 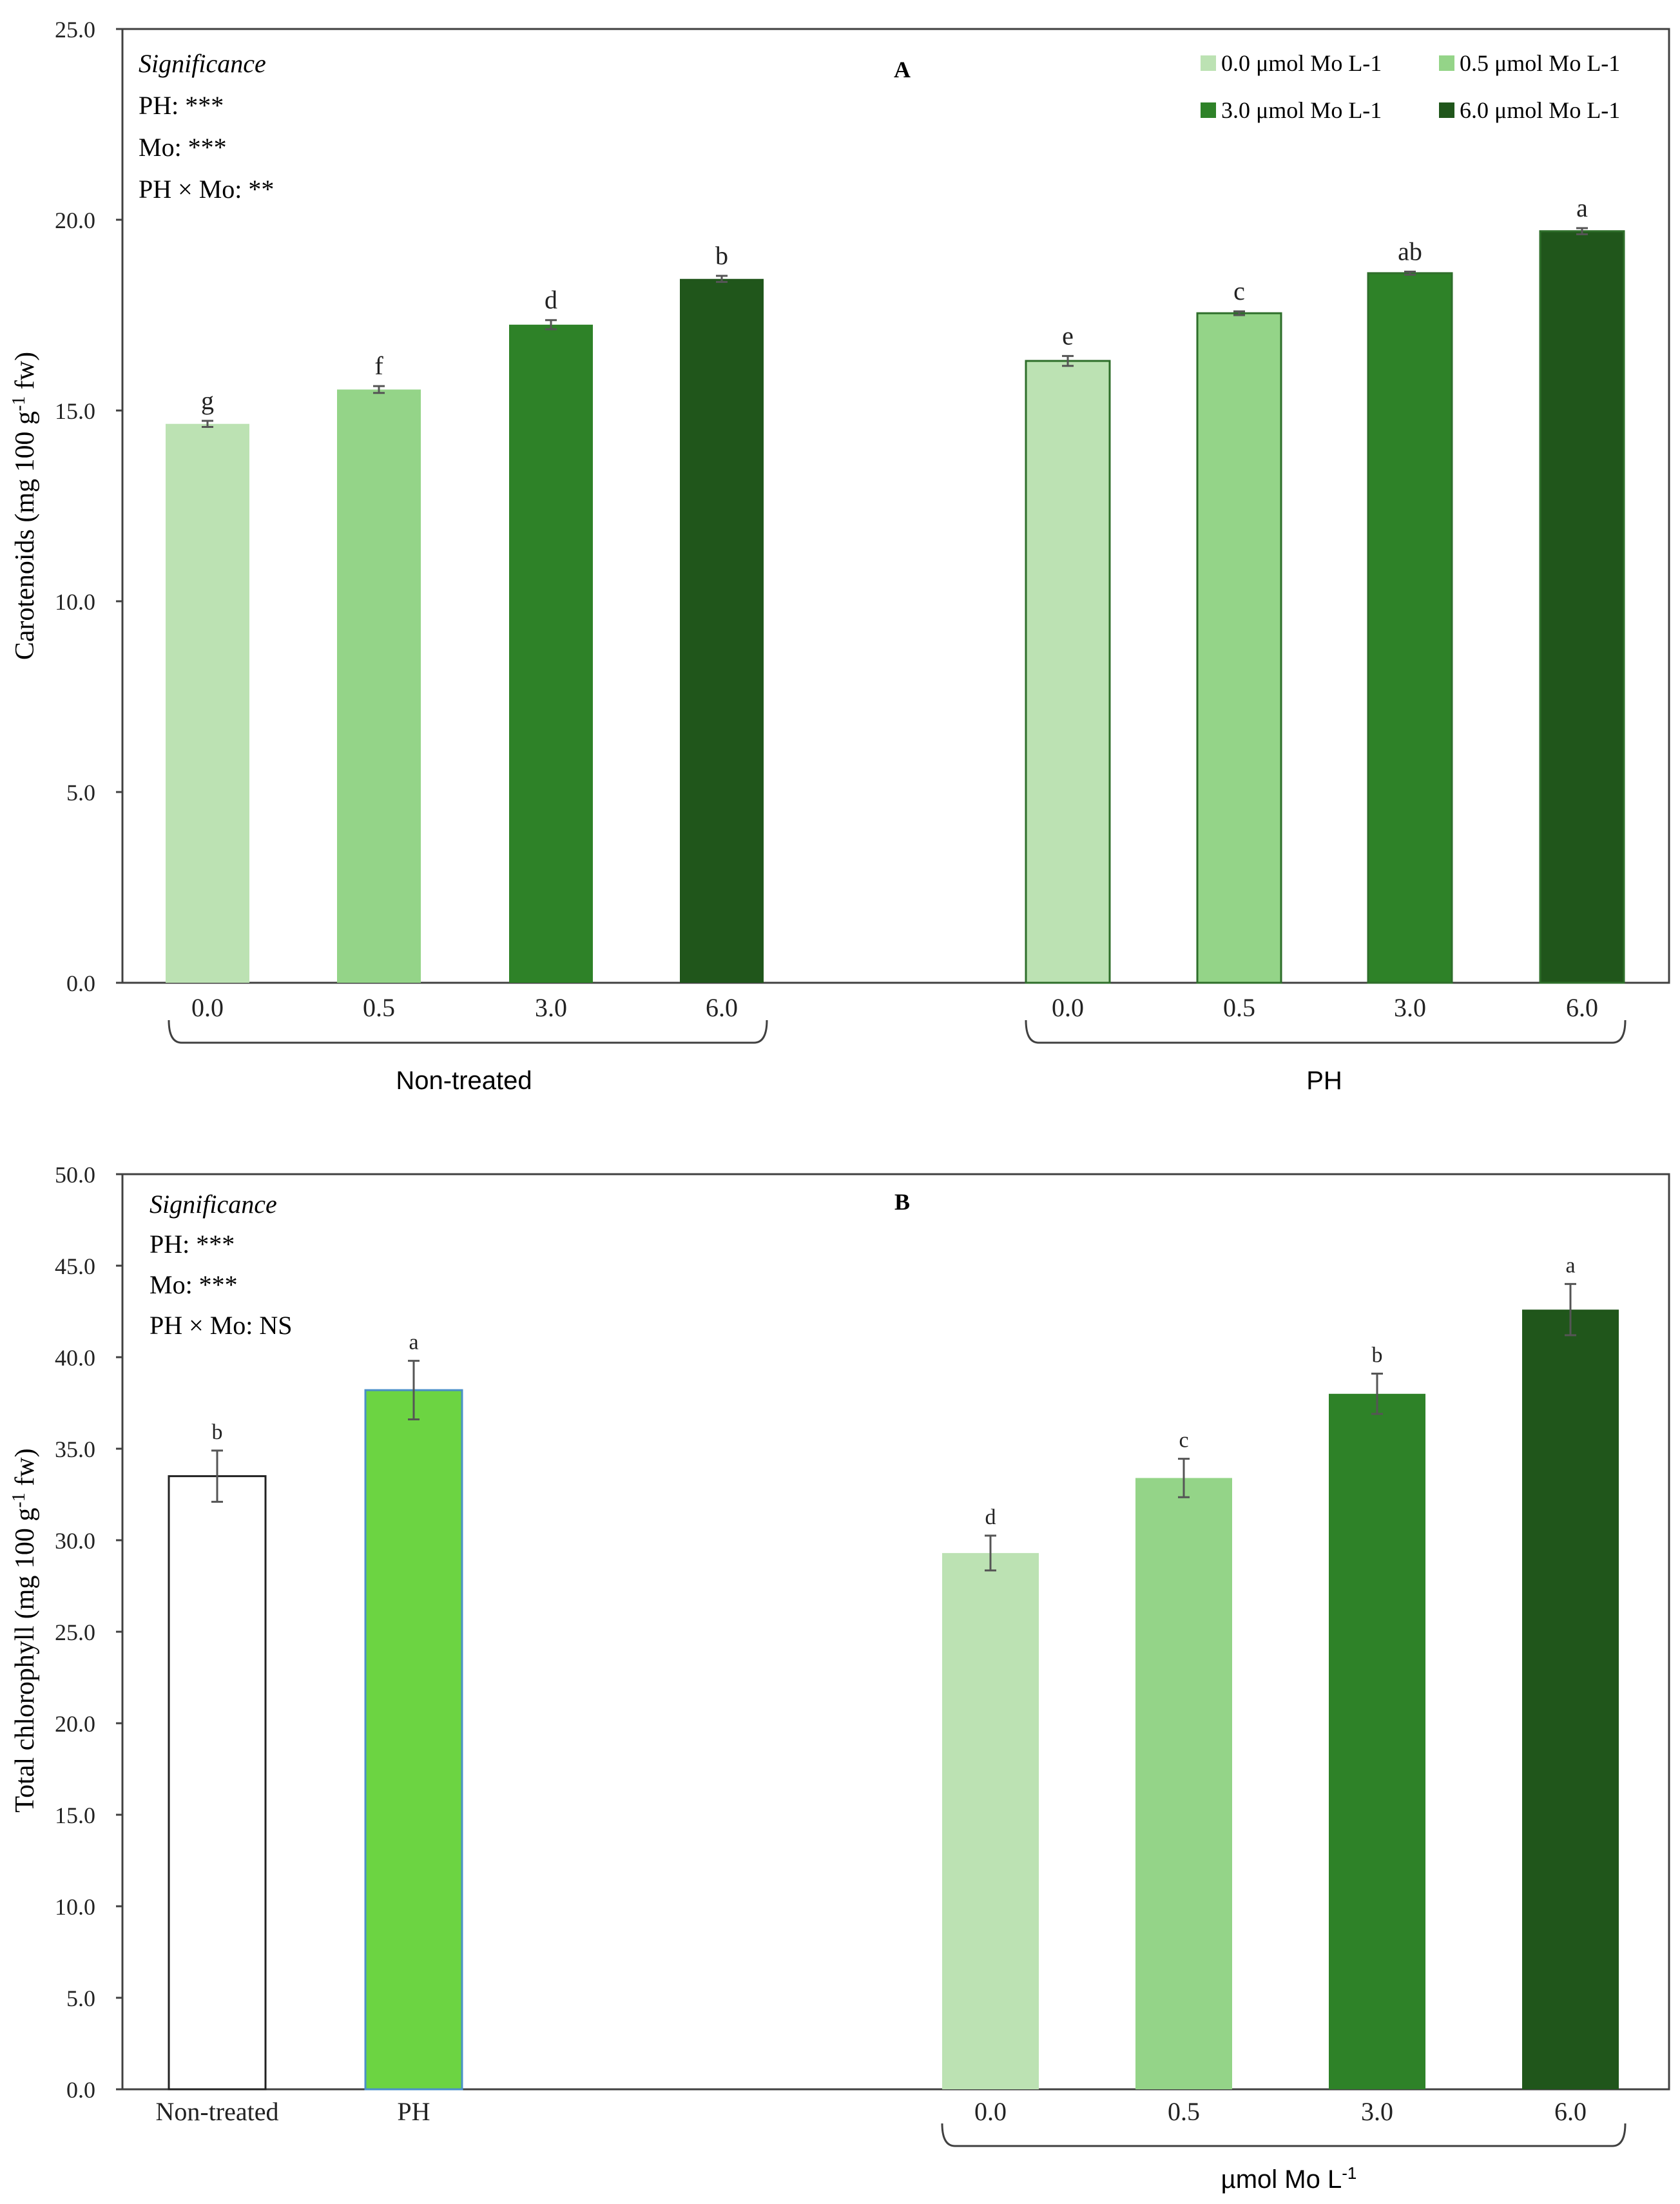 What do you see at coordinates (902, 69) in the screenshot?
I see `panel-a-label: A` at bounding box center [902, 69].